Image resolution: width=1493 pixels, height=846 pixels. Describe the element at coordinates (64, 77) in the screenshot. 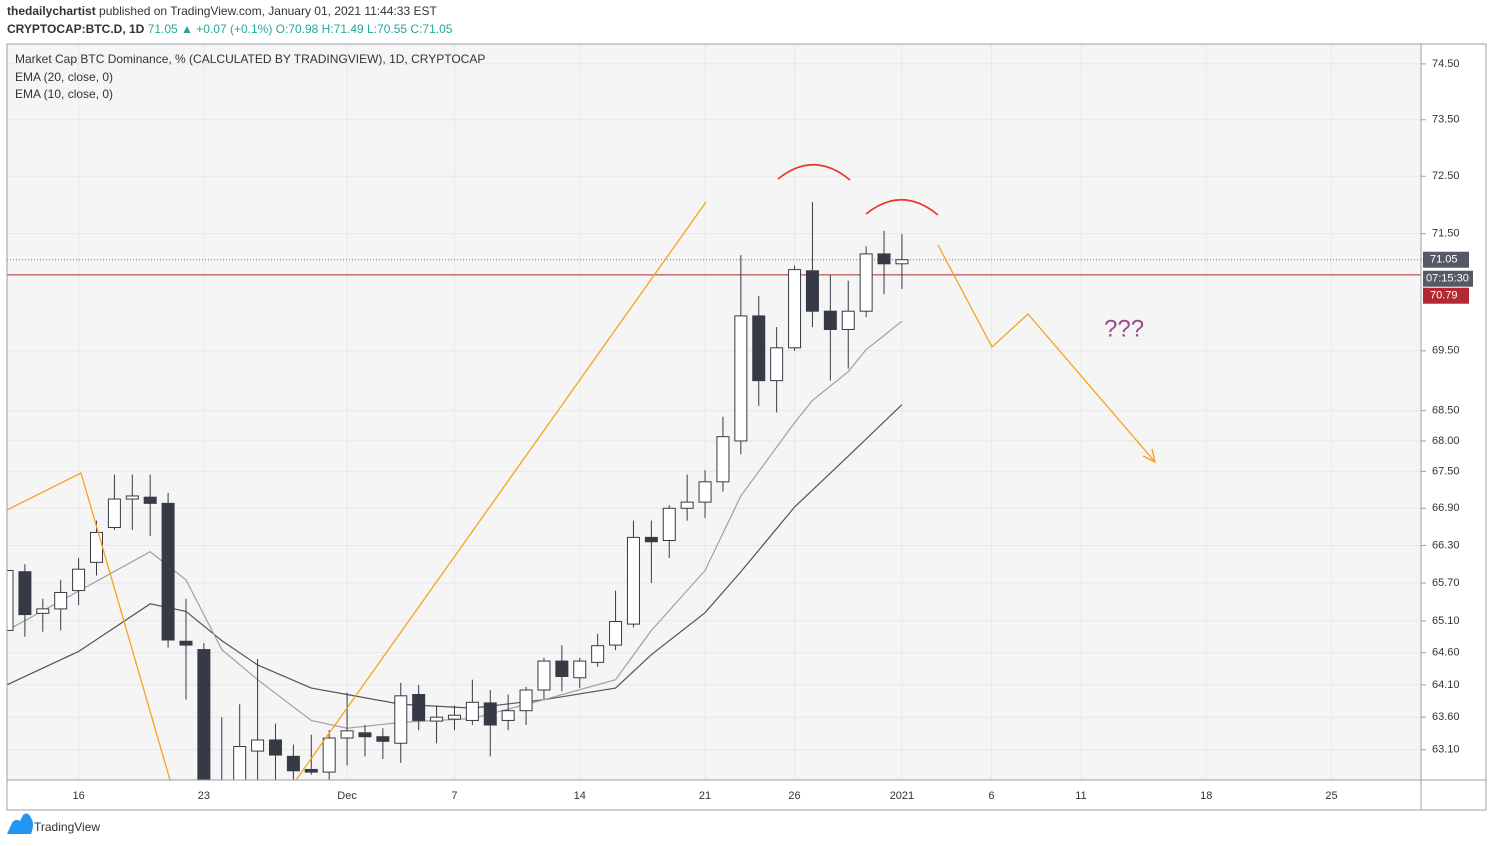

I see `legend-entry: EMA (20, close, 0)` at that location.